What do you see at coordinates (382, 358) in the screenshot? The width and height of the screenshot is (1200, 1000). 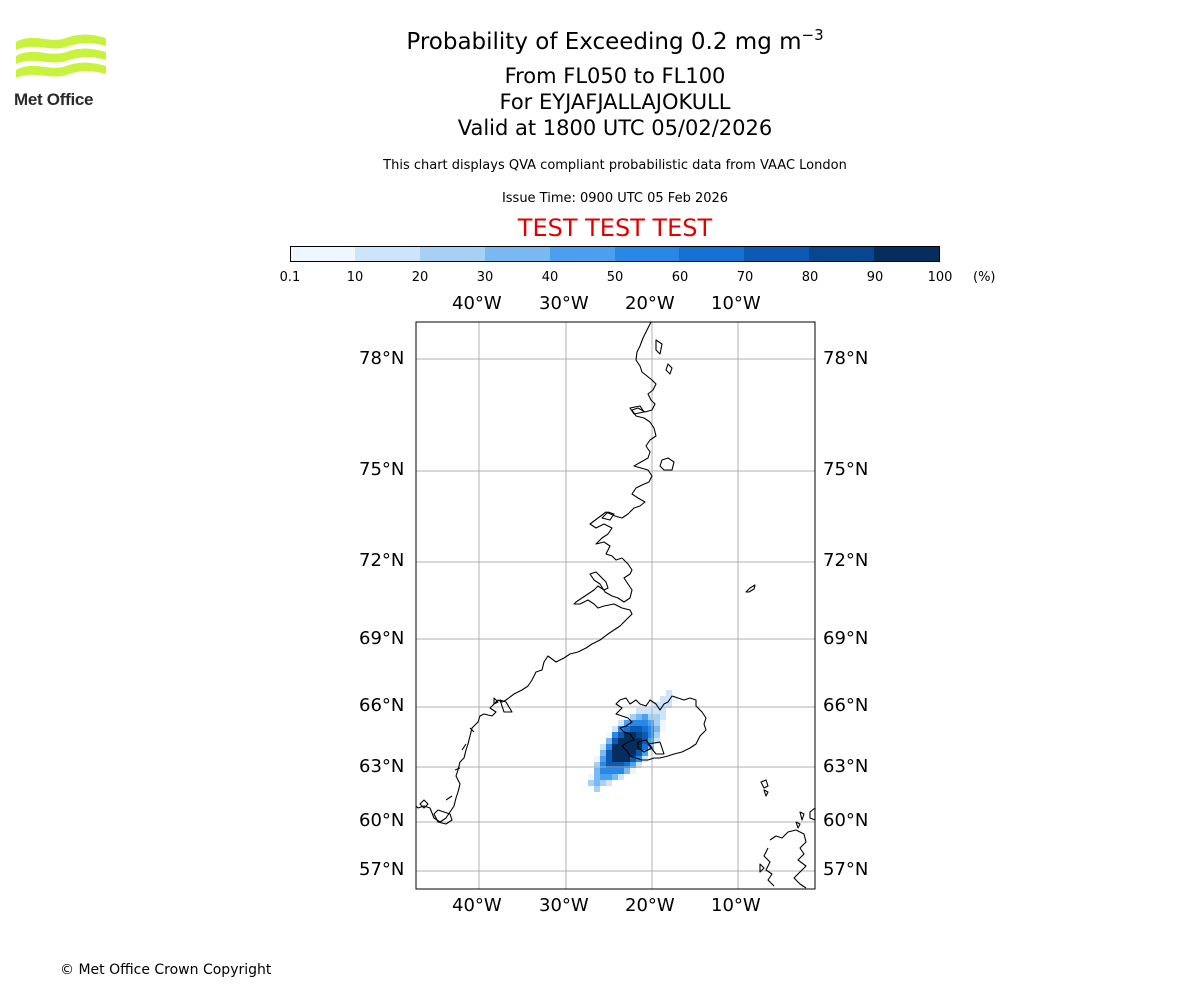 I see `lat-label-left: 78°N` at bounding box center [382, 358].